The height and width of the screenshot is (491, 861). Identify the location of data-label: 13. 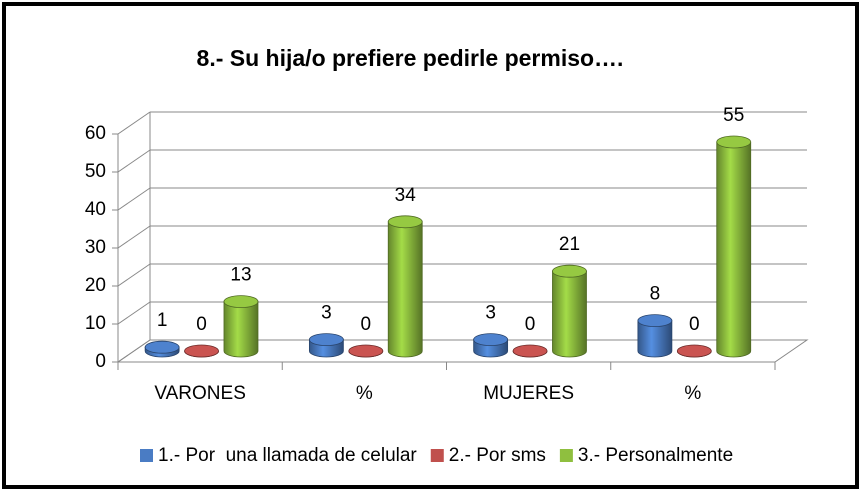
(240, 275).